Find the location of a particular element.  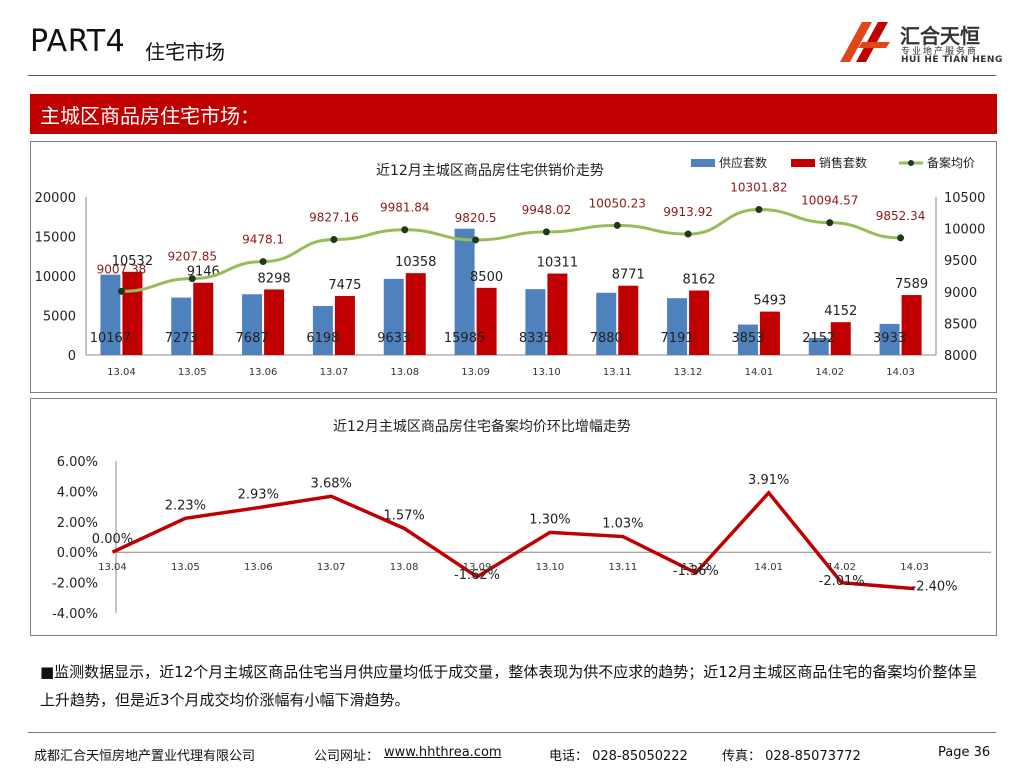

growth-data-label: 2.93% is located at coordinates (258, 495).